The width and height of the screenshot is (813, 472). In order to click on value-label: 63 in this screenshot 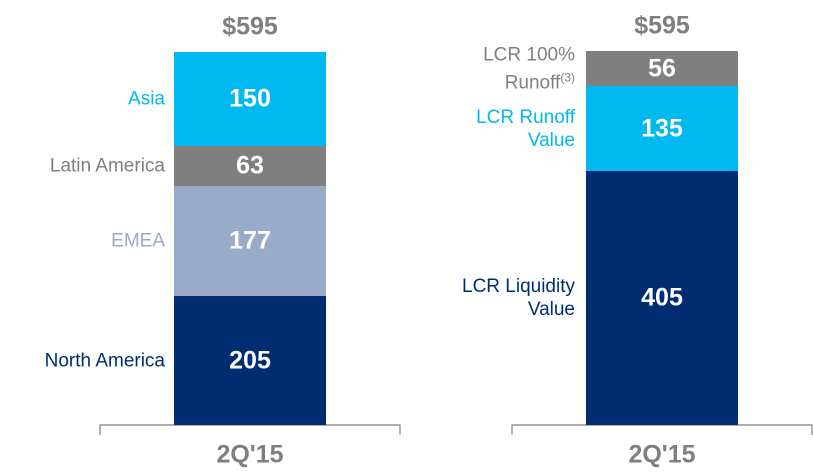, I will do `click(250, 165)`.